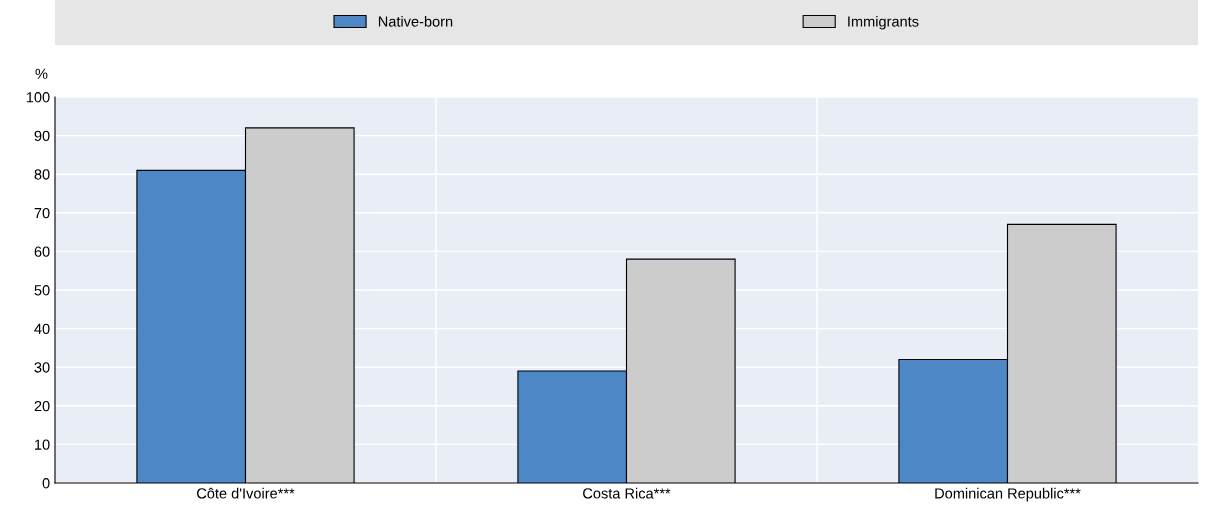  Describe the element at coordinates (38, 97) in the screenshot. I see `y-tick-label: 100` at that location.